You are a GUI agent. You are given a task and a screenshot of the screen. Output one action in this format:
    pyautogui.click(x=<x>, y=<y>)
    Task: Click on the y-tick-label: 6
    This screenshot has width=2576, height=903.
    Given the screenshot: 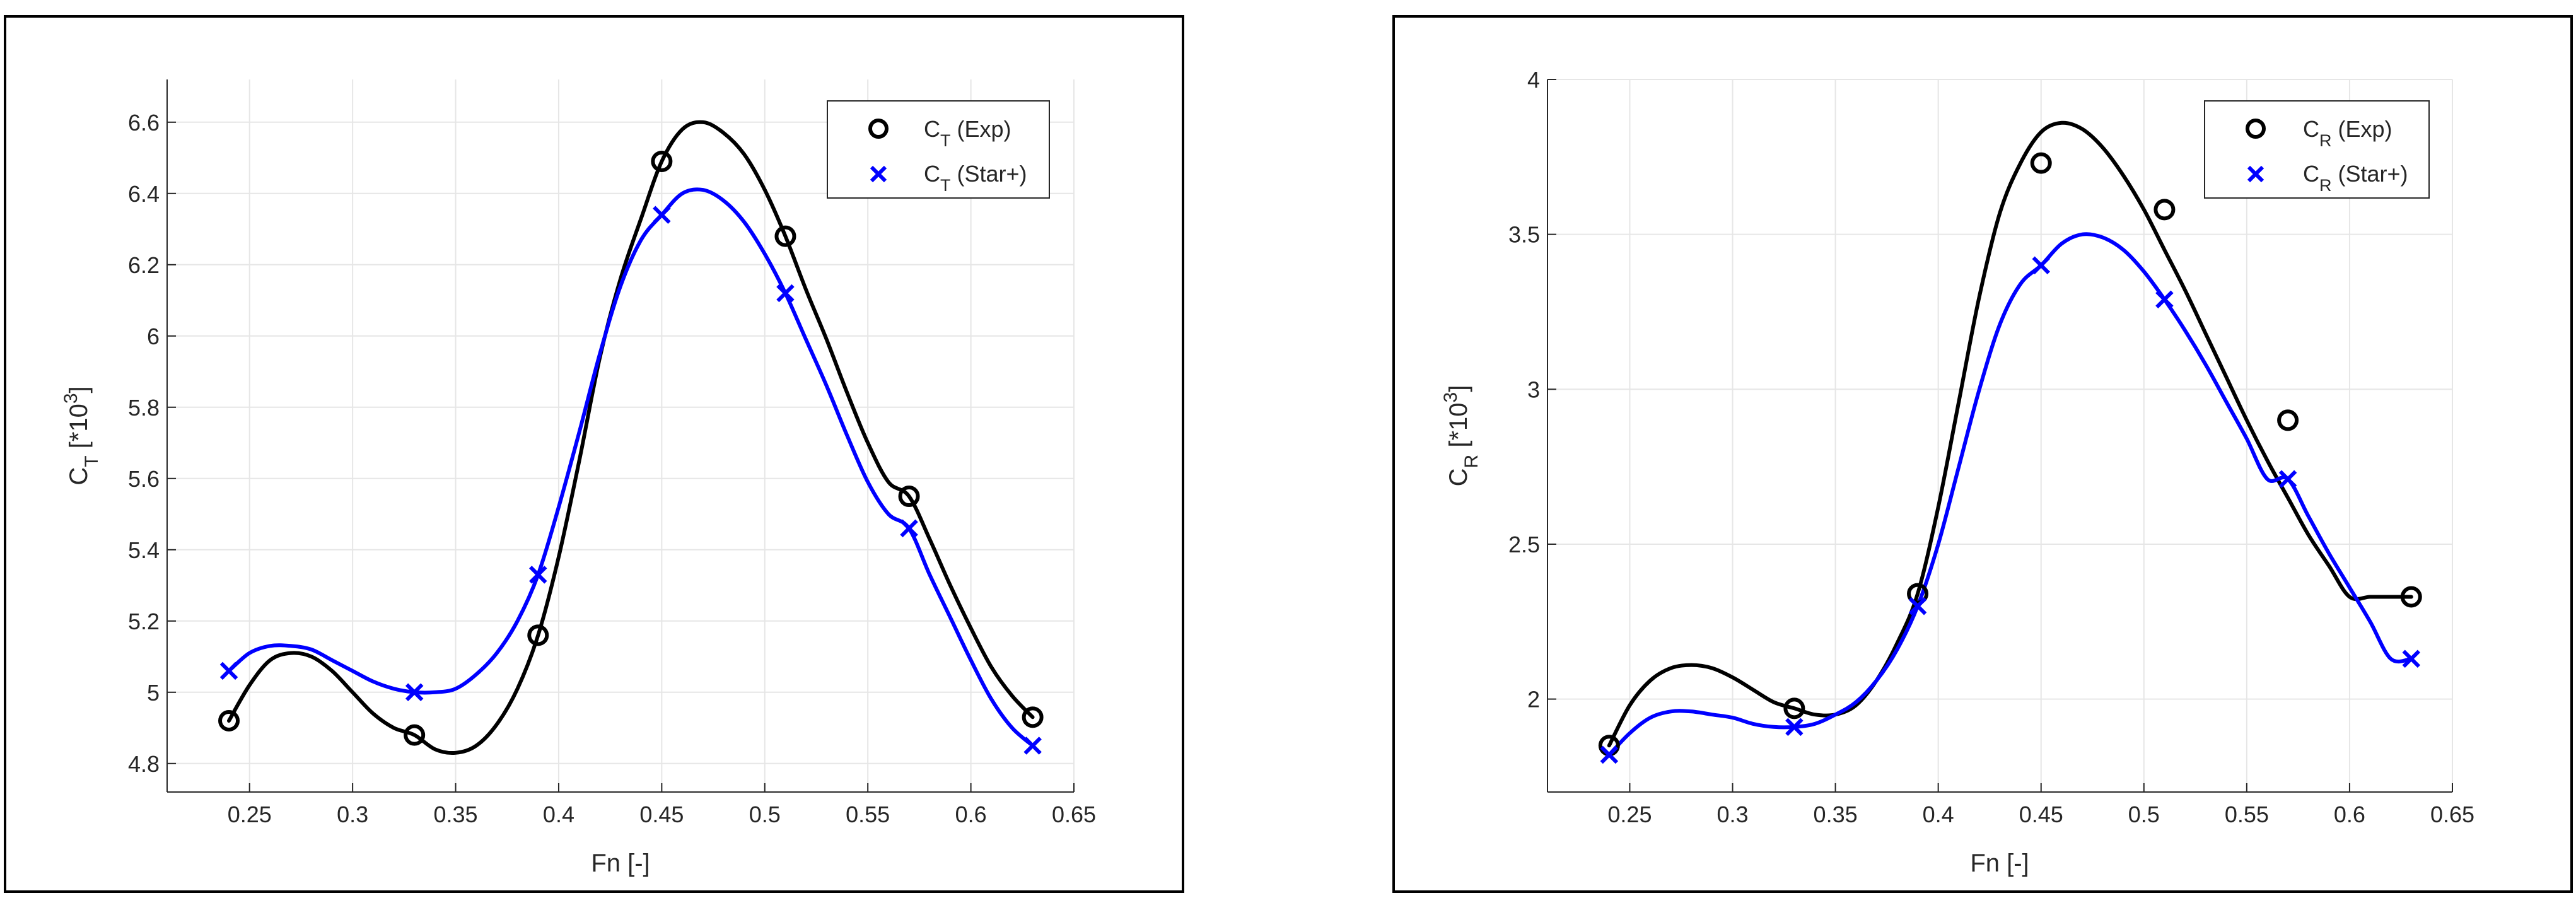 What is the action you would take?
    pyautogui.click(x=154, y=336)
    